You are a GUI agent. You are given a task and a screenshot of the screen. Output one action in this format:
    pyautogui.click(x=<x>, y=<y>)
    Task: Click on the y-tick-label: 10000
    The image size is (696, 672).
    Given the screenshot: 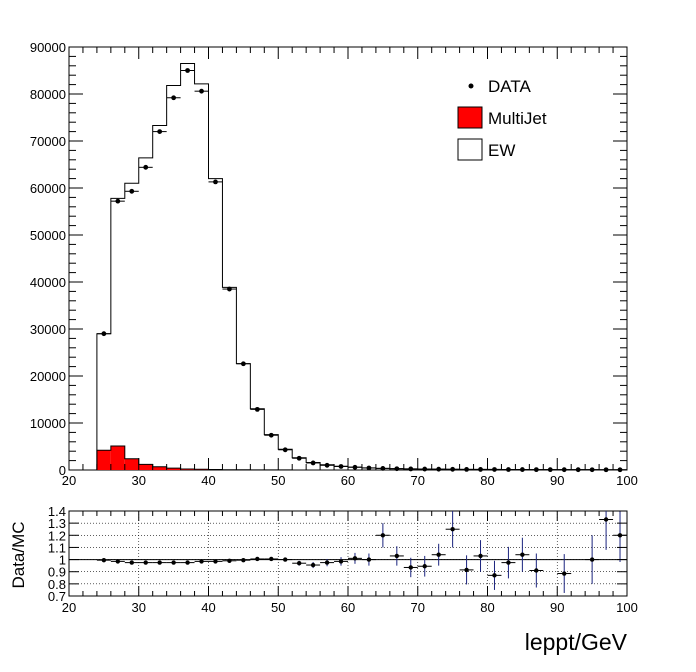 What is the action you would take?
    pyautogui.click(x=48, y=423)
    